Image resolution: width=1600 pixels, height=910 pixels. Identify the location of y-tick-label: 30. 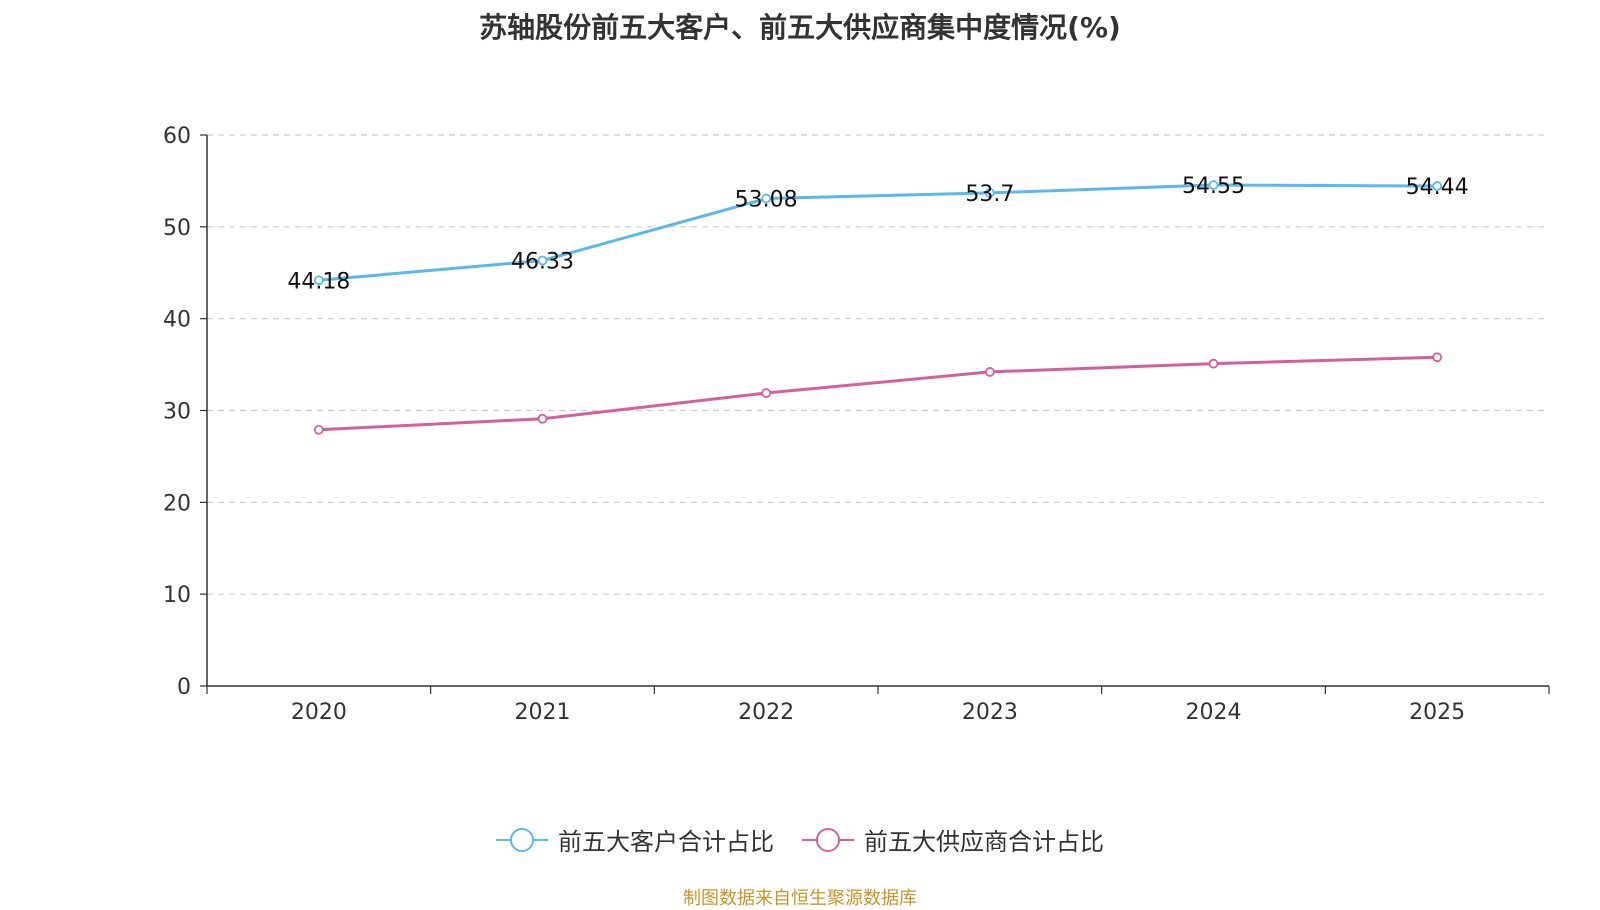
(177, 412).